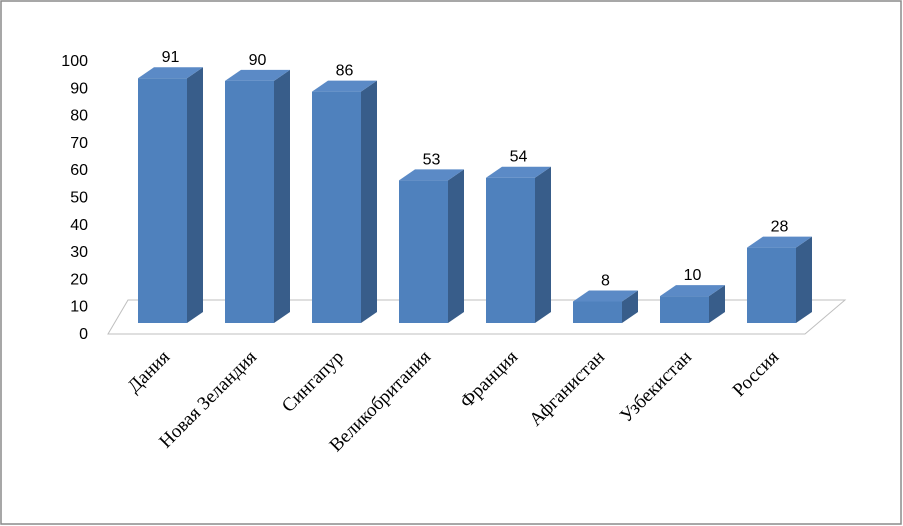 This screenshot has width=903, height=526. I want to click on y-tick-label: 60, so click(79, 170).